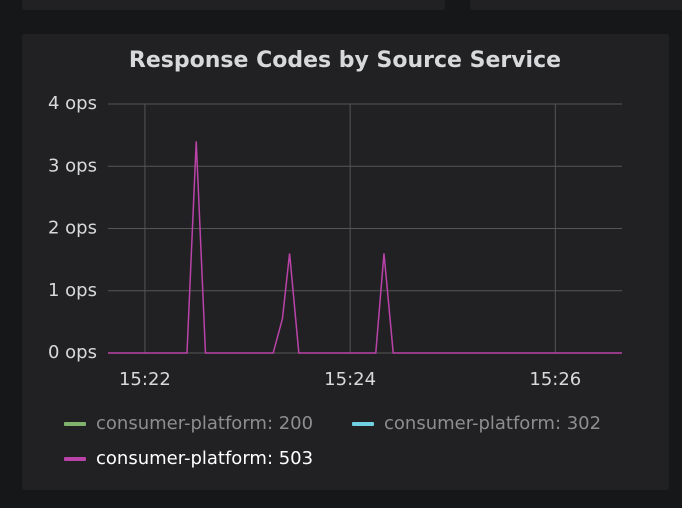  Describe the element at coordinates (492, 423) in the screenshot. I see `legend-label: consumer-platform: 302` at that location.